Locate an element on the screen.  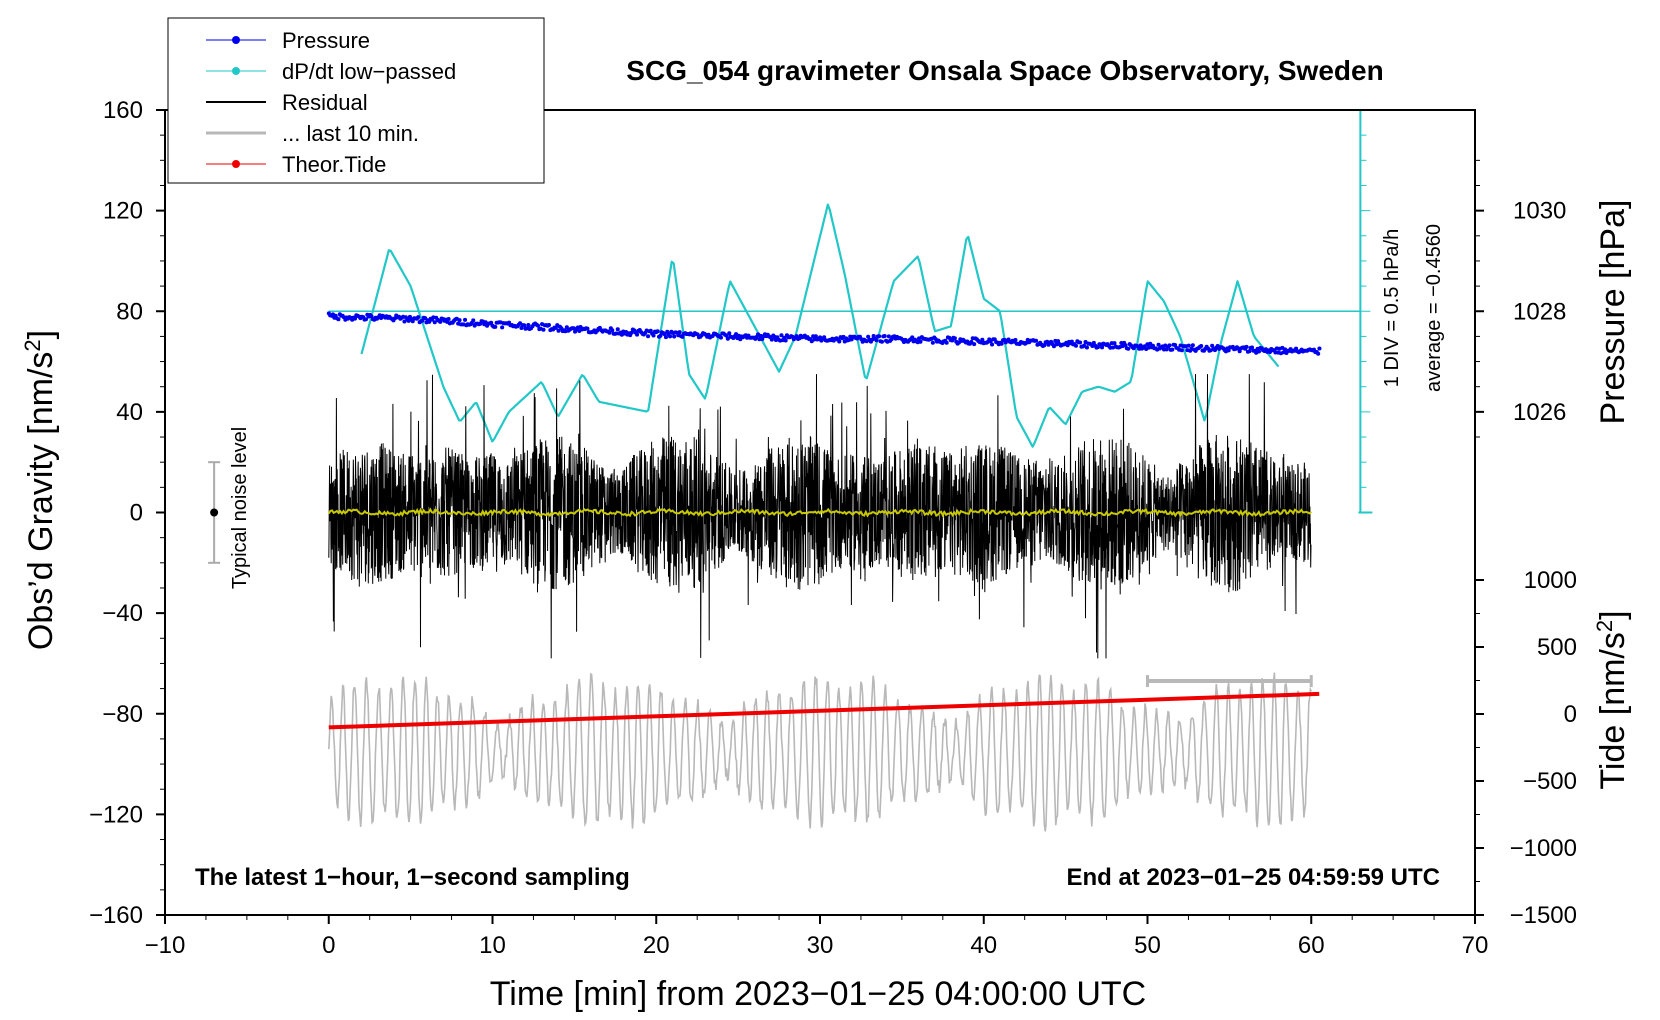
pressure-points is located at coordinates (824, 333).